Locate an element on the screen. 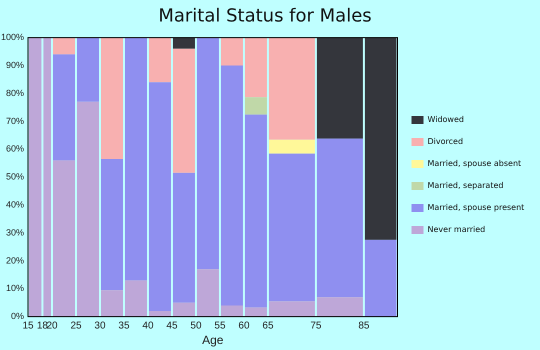  x-tick-label: 18 is located at coordinates (42, 326).